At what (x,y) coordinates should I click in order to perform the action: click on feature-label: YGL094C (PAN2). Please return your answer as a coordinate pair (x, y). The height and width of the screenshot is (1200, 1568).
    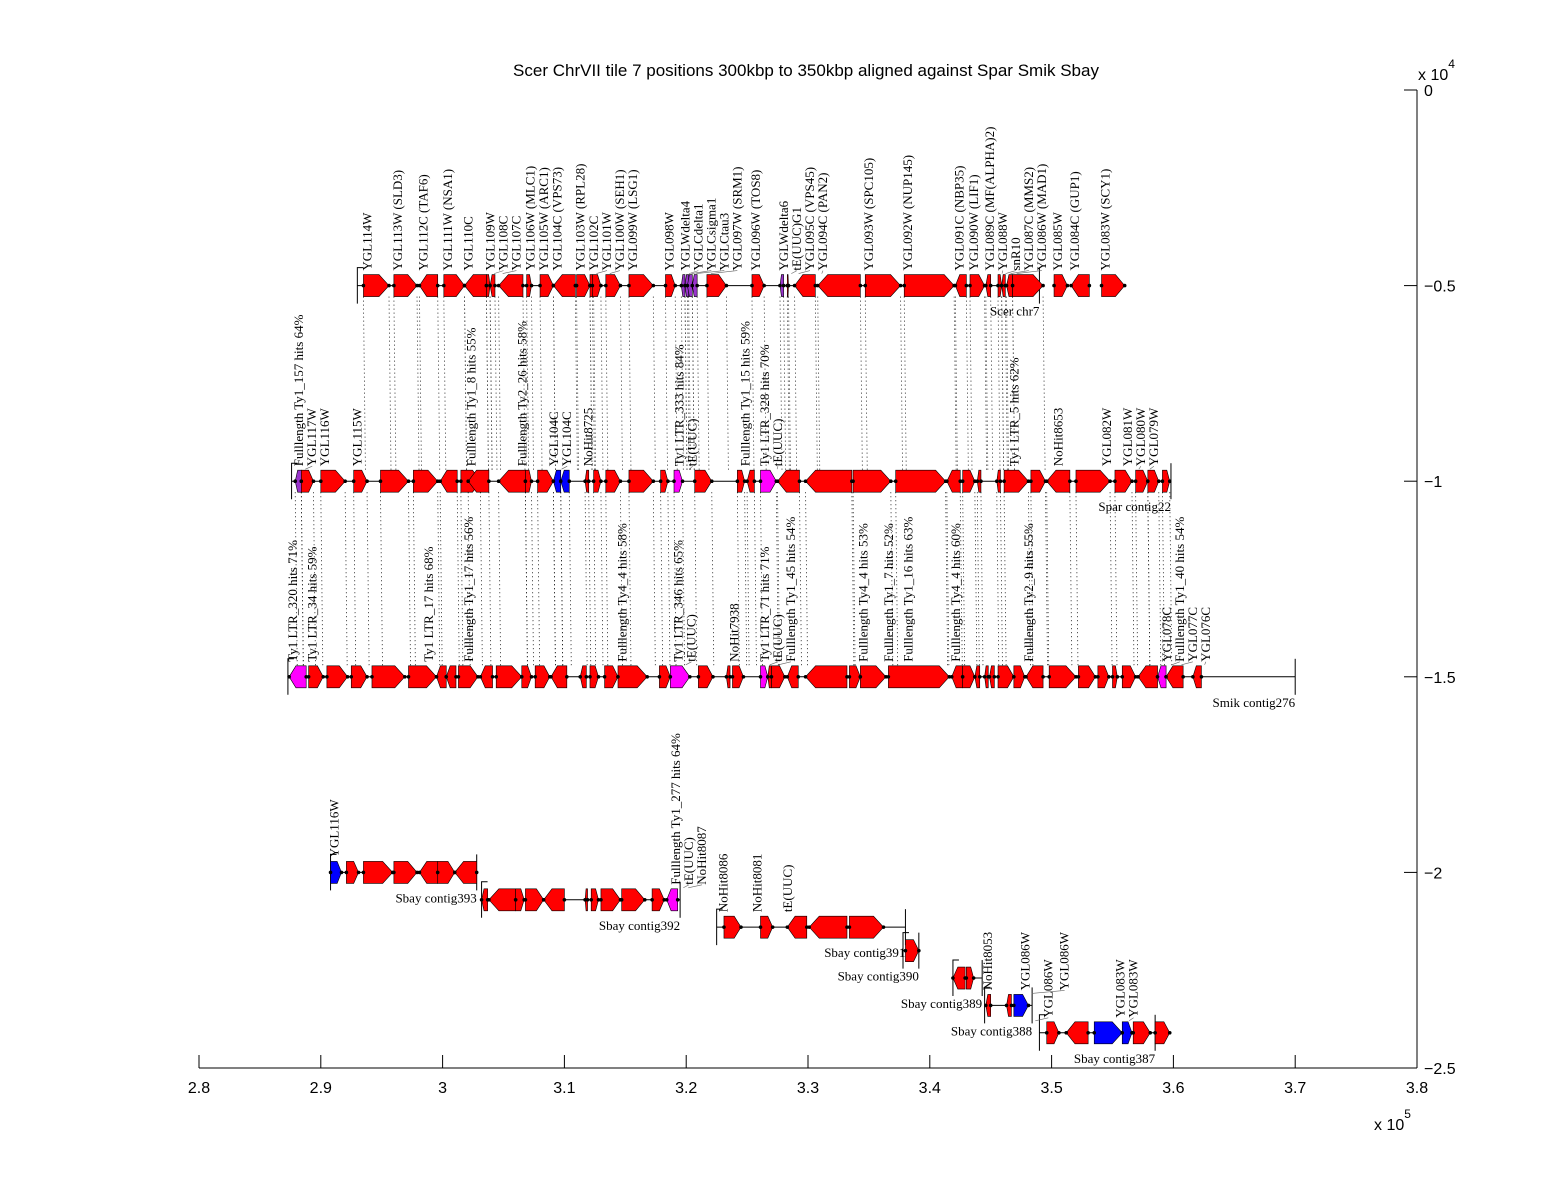
    Looking at the image, I should click on (822, 221).